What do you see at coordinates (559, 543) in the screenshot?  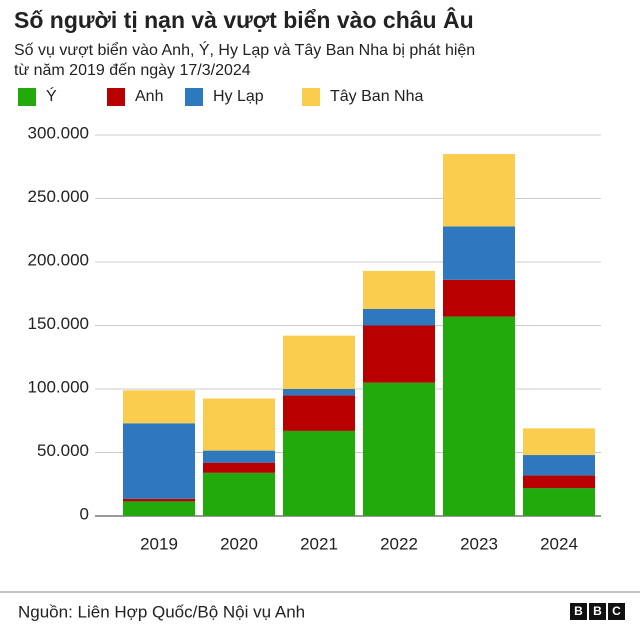 I see `x-tick-label: 2024` at bounding box center [559, 543].